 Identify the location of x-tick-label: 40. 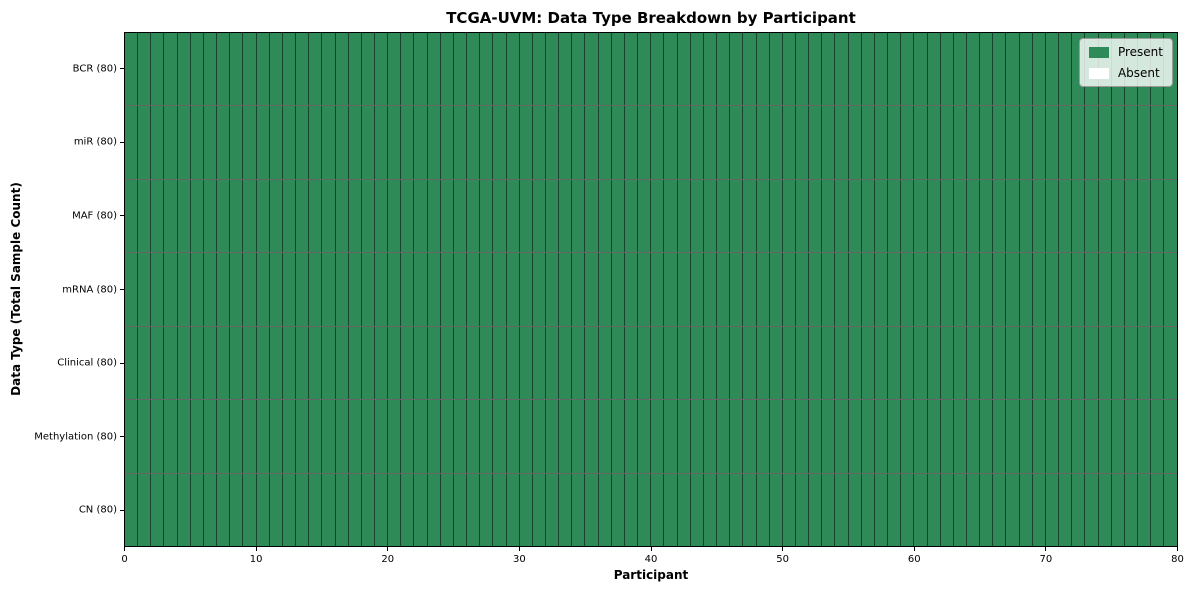
(651, 559).